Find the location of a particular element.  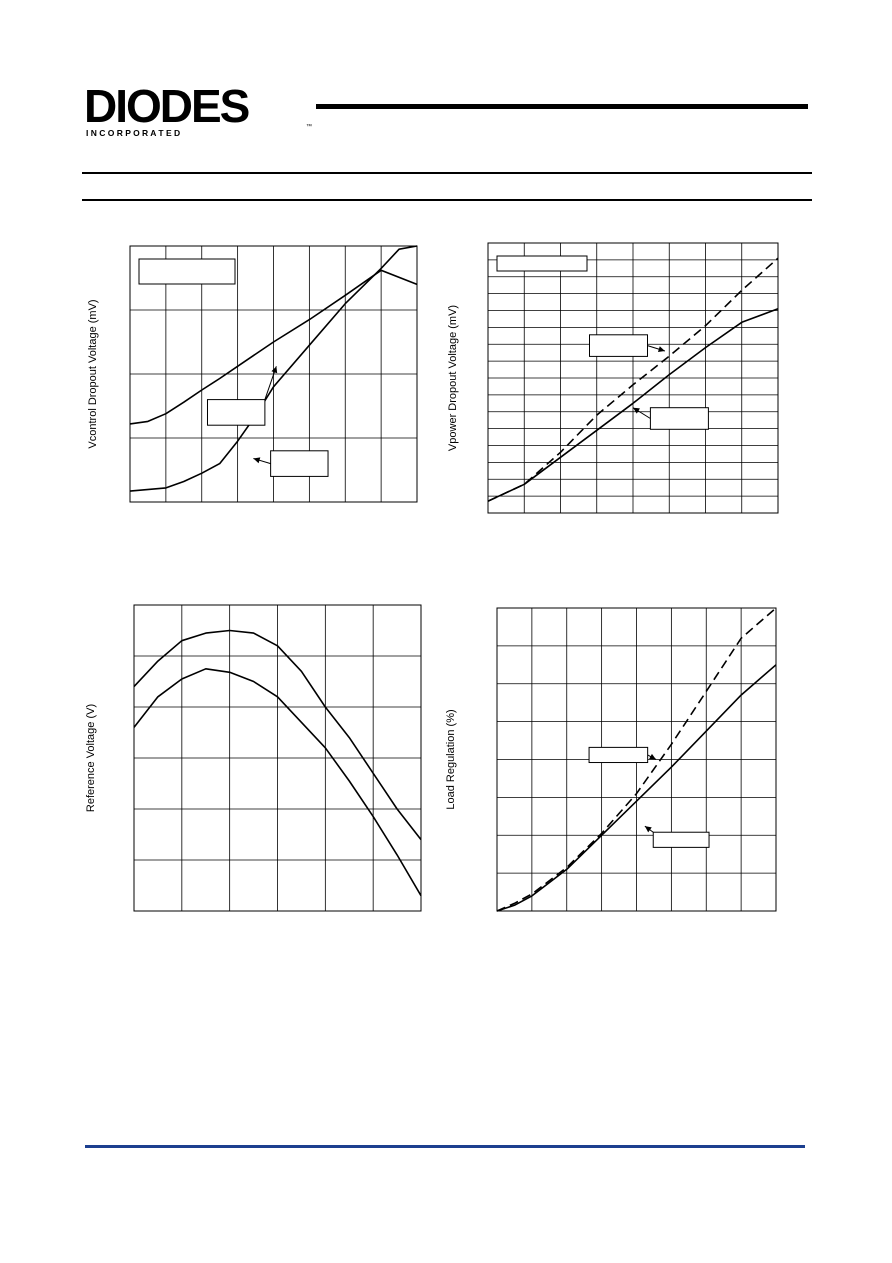

diodes-logo: DIODES I N C O R P O R A T E D ™ is located at coordinates (198, 109).